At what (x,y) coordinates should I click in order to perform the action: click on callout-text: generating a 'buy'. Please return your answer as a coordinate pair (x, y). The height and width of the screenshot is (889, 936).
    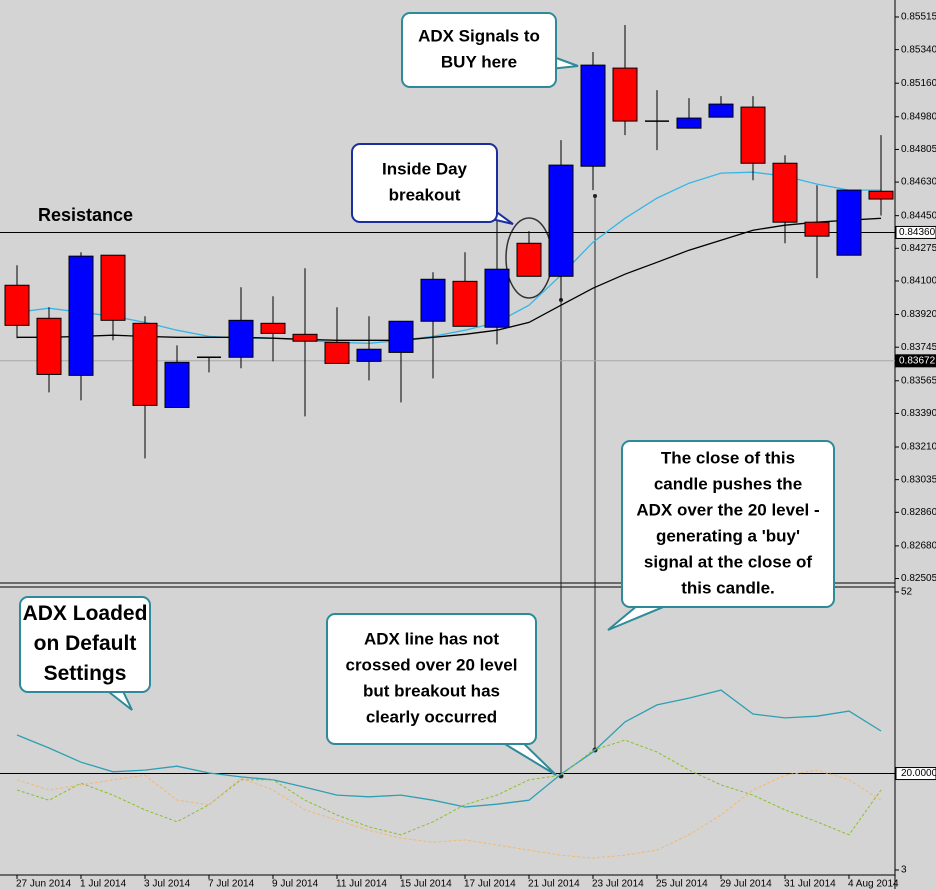
    Looking at the image, I should click on (728, 535).